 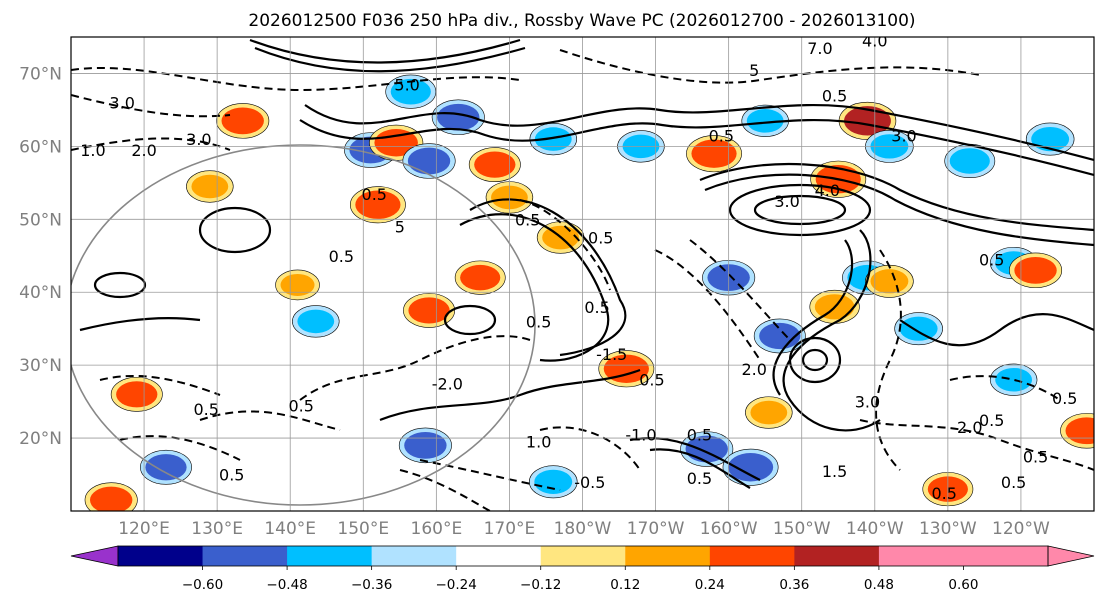 What do you see at coordinates (202, 585) in the screenshot?
I see `colorbar-tick-label: −0.60` at bounding box center [202, 585].